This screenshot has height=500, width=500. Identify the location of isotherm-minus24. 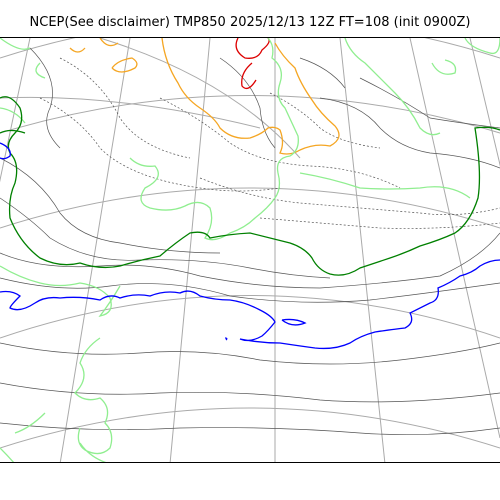
(204, 96).